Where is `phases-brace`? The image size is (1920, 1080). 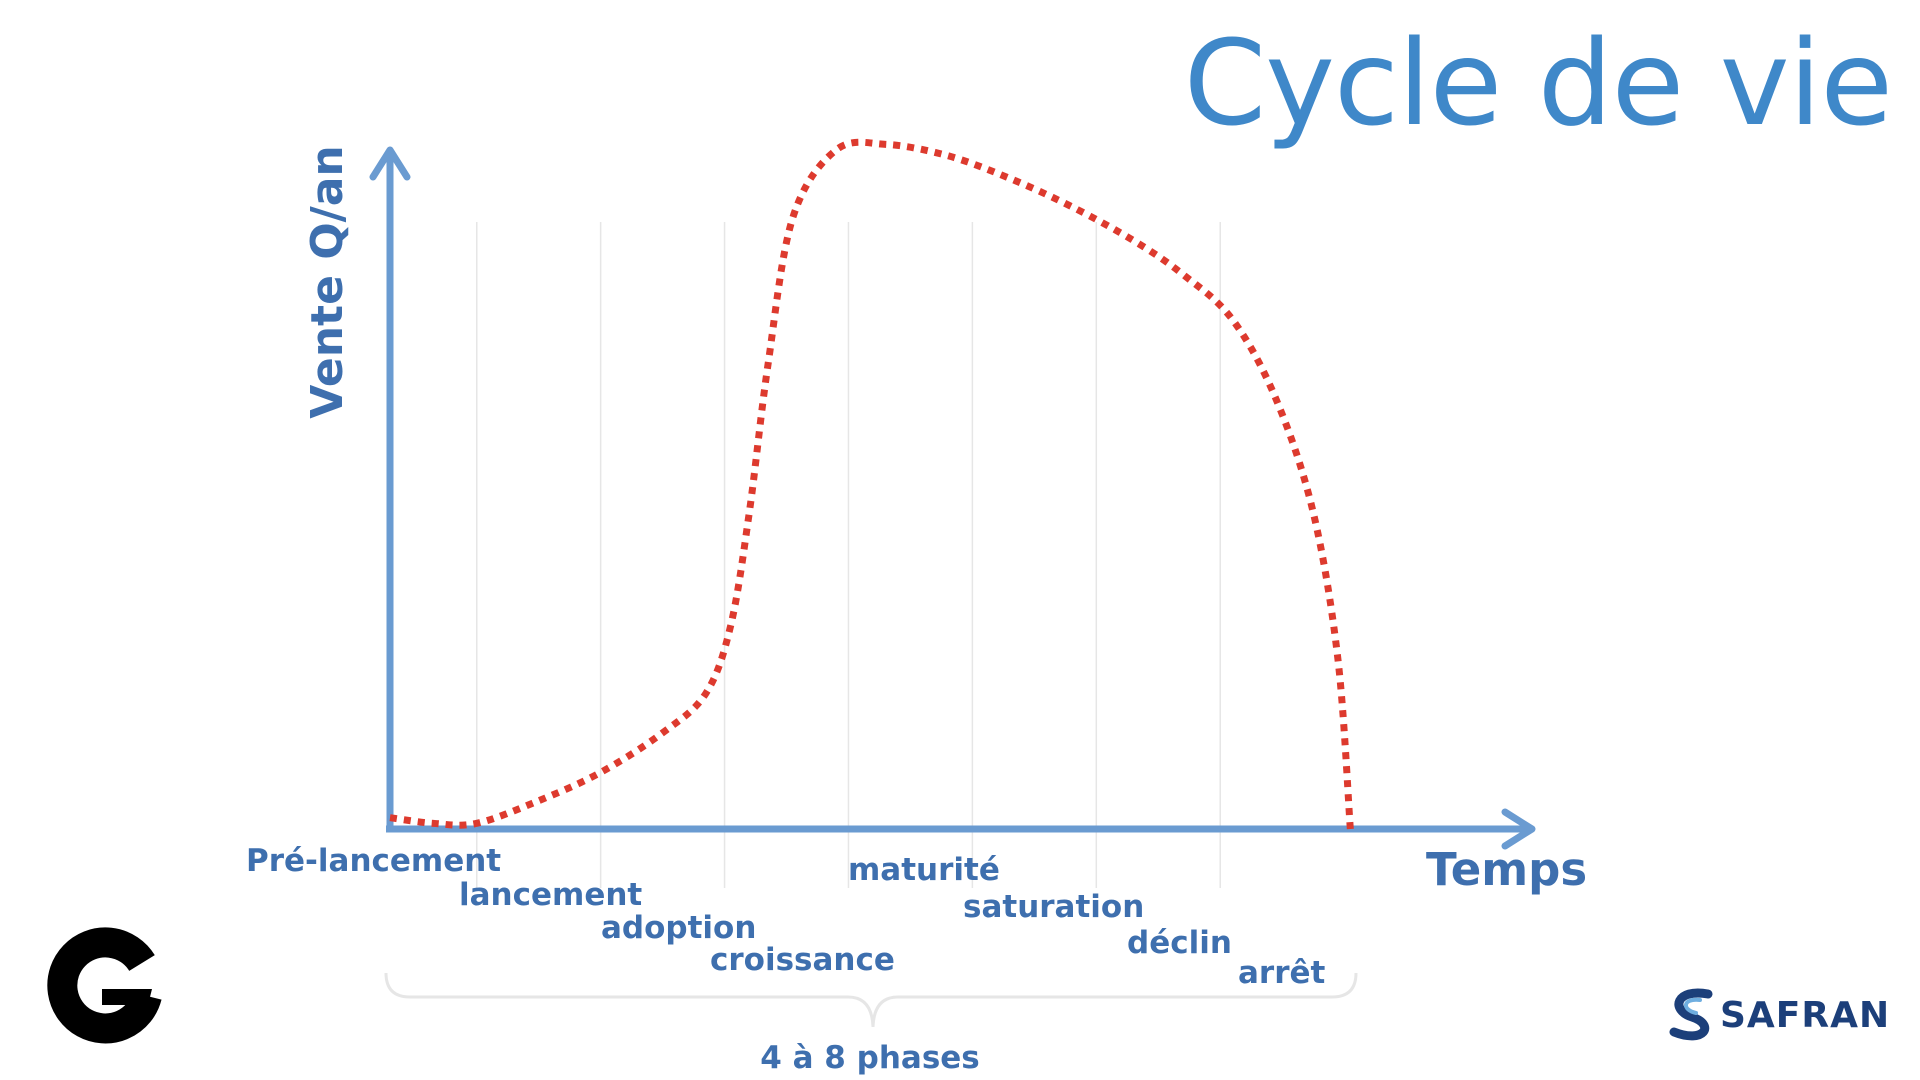
phases-brace is located at coordinates (871, 1000).